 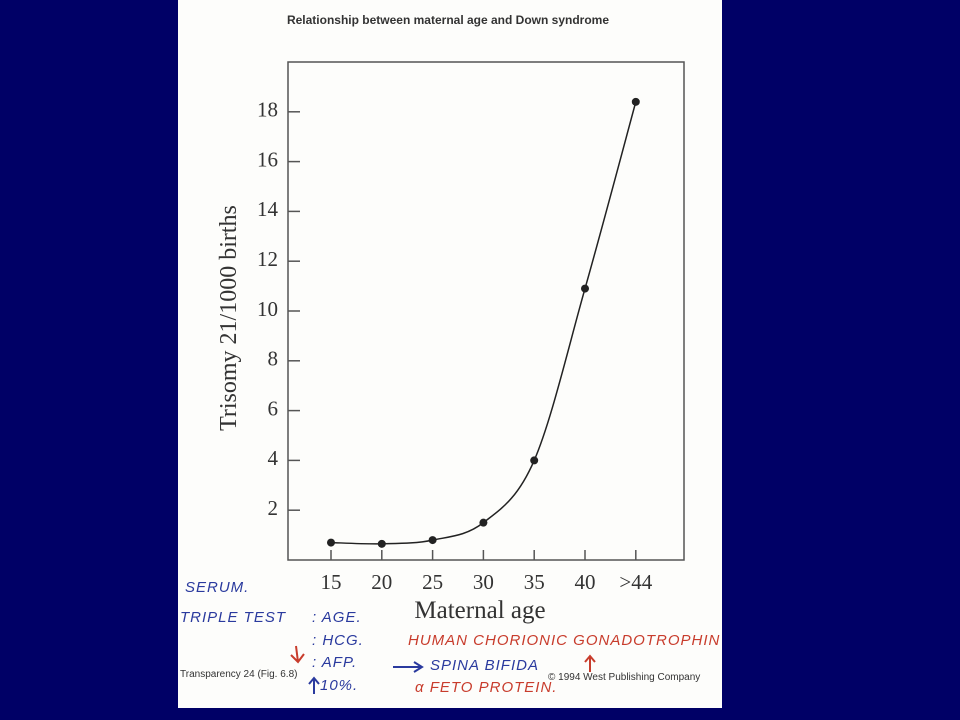 I want to click on note: HUMAN CHORIONIC GONADOTROPHIN, so click(x=564, y=640).